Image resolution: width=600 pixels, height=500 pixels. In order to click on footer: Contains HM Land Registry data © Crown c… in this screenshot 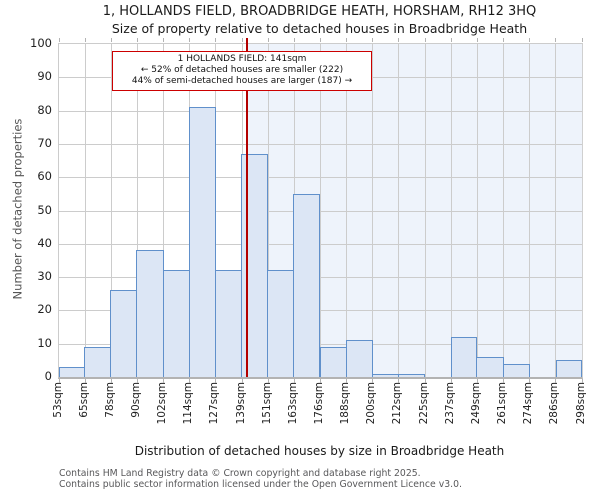, I will do `click(260, 479)`.